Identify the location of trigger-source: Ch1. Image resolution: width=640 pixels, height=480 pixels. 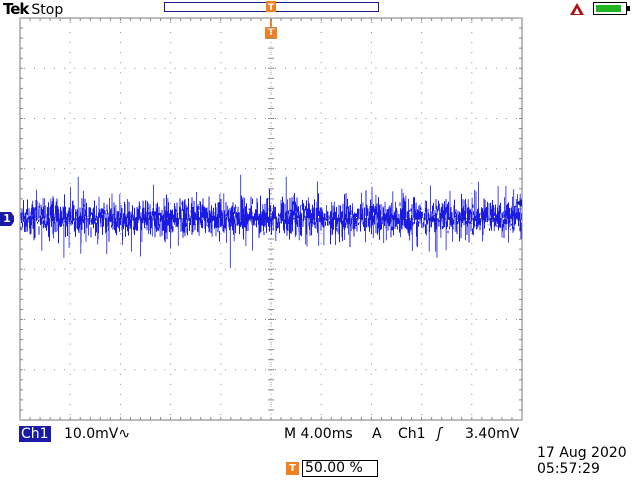
(412, 434).